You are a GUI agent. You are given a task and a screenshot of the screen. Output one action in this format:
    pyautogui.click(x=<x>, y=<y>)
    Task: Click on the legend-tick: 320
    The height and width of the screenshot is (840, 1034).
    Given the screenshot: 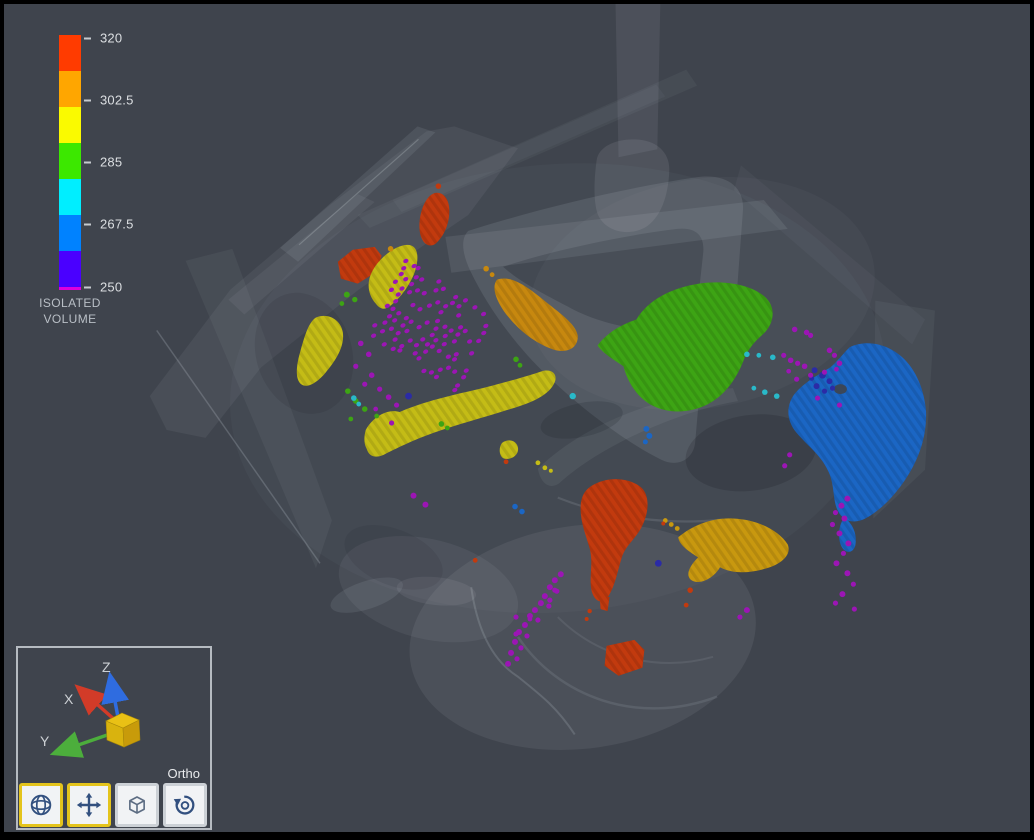 What is the action you would take?
    pyautogui.click(x=103, y=38)
    